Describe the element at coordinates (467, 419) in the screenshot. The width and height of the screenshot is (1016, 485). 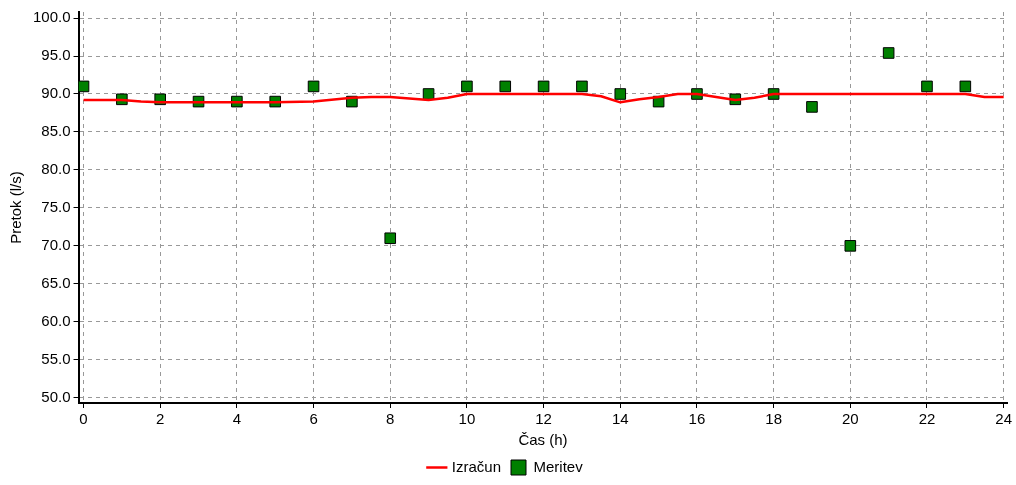
I see `x-tick-label: 10` at that location.